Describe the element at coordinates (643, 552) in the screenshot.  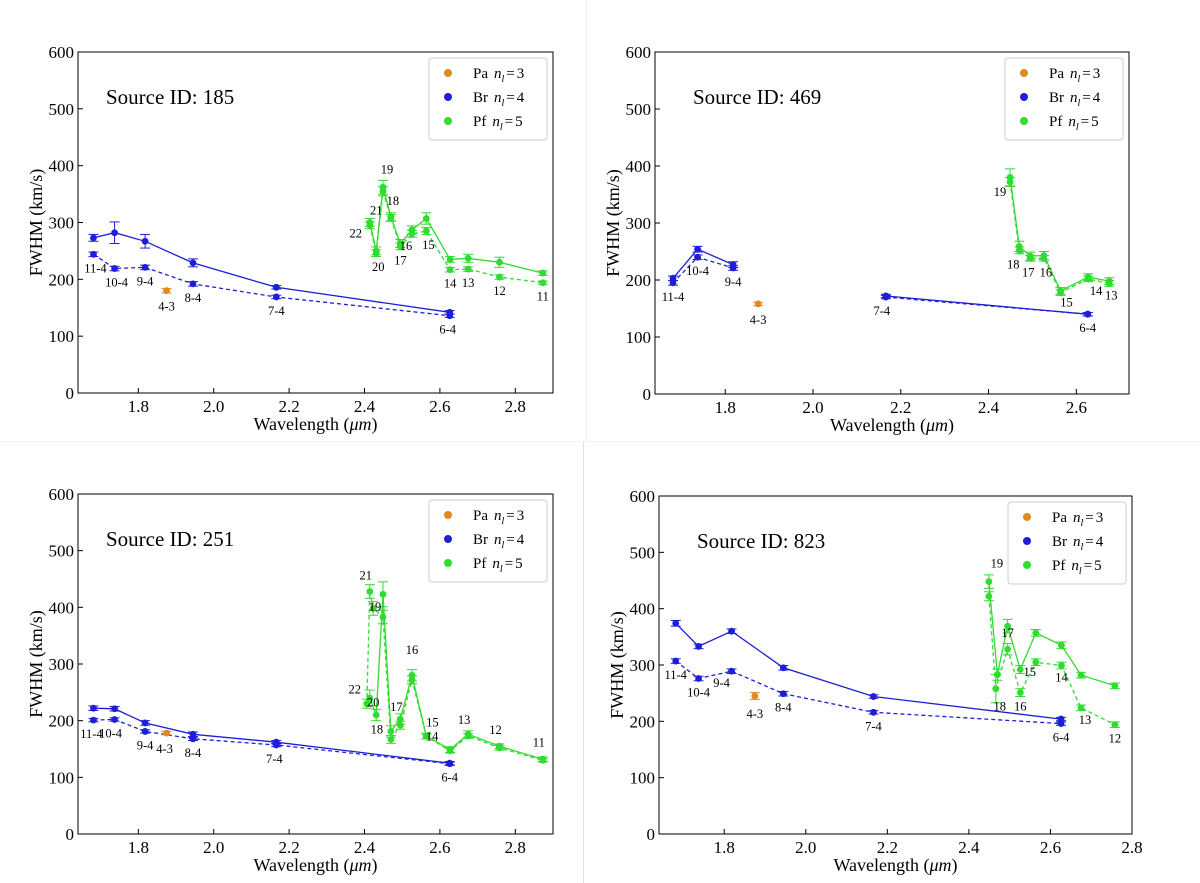
I see `y-tick-label: 500` at that location.